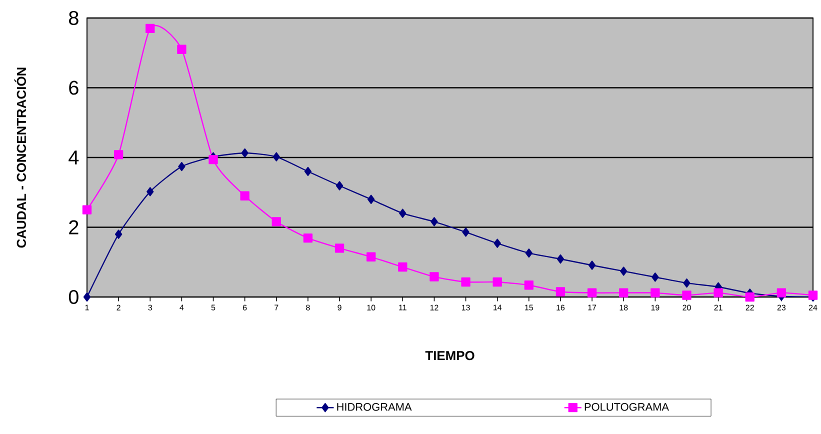  Describe the element at coordinates (627, 407) in the screenshot. I see `legend-label: POLUTOGRAMA` at that location.